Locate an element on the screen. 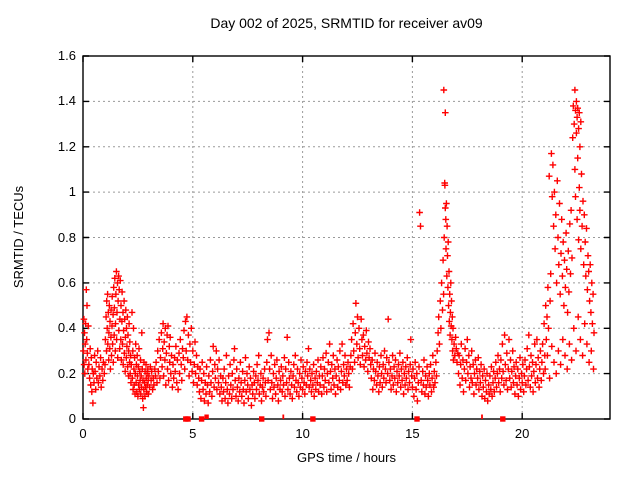  x-tick-label: 15 is located at coordinates (412, 433).